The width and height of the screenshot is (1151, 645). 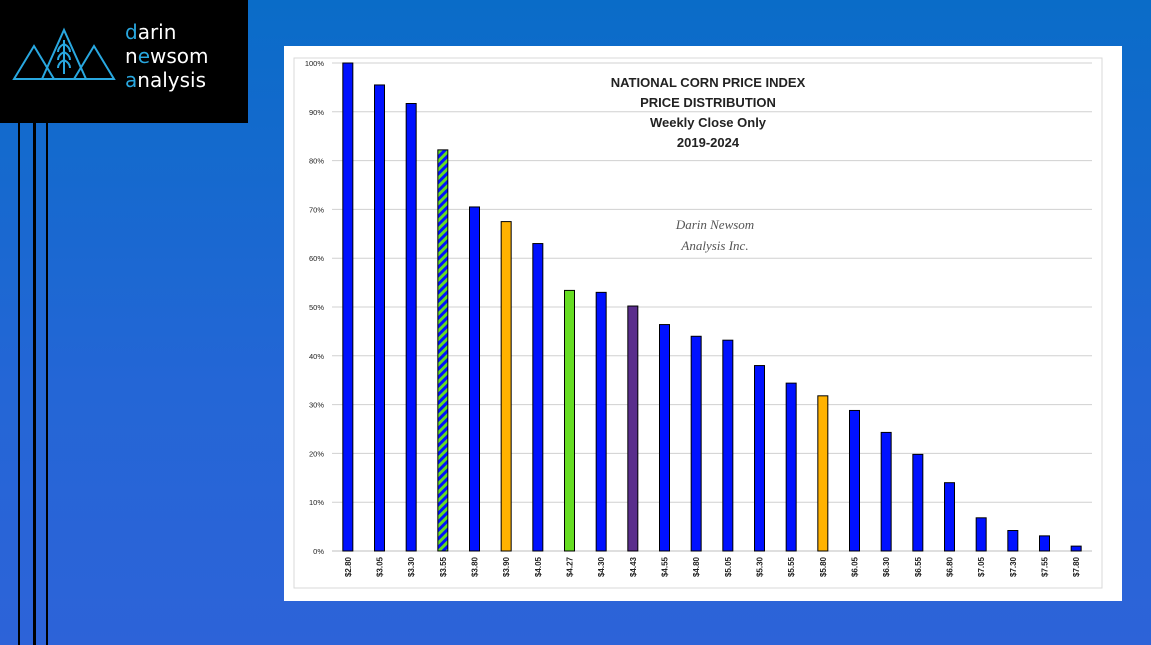 I want to click on x-tick-label: $7.80, so click(x=1076, y=566).